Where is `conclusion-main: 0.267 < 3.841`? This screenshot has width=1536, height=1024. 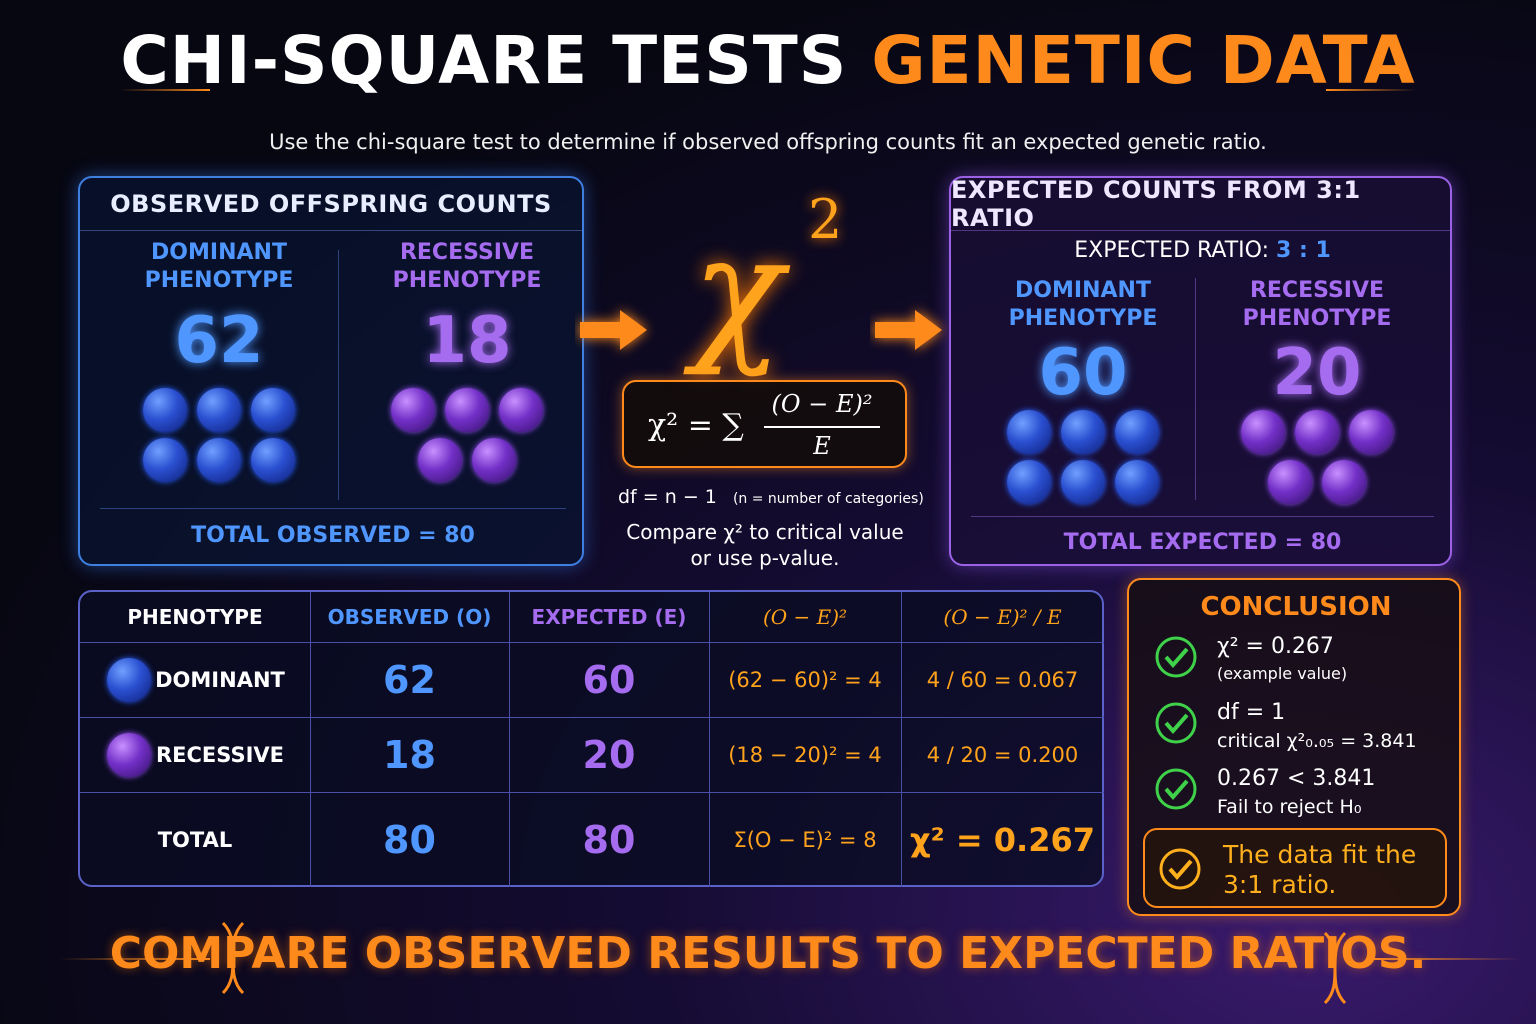
conclusion-main: 0.267 < 3.841 is located at coordinates (1296, 778).